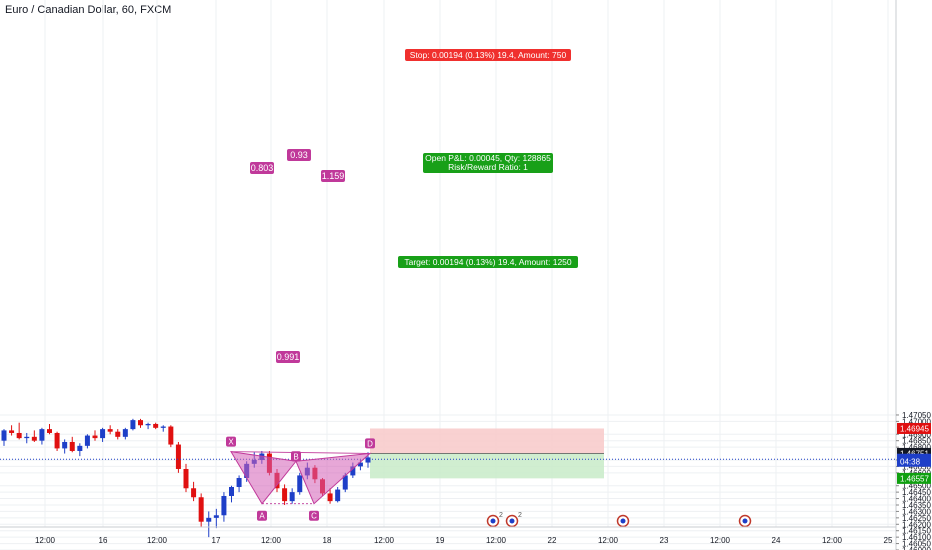 Image resolution: width=932 pixels, height=550 pixels. What do you see at coordinates (916, 499) in the screenshot?
I see `price-tick-label: 1.46400` at bounding box center [916, 499].